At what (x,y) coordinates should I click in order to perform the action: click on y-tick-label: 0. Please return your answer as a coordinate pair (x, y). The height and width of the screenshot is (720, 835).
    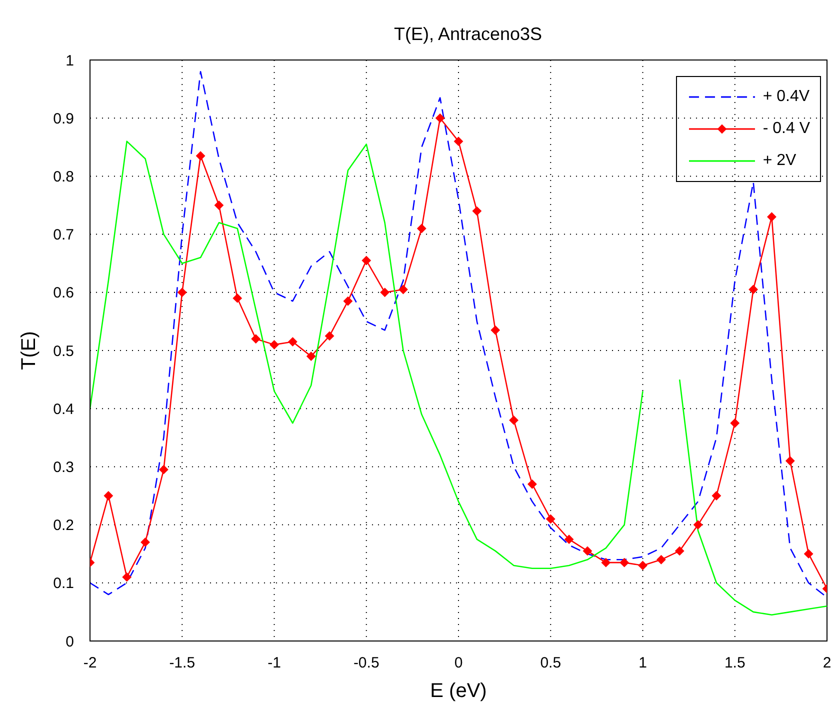
    Looking at the image, I should click on (70, 641).